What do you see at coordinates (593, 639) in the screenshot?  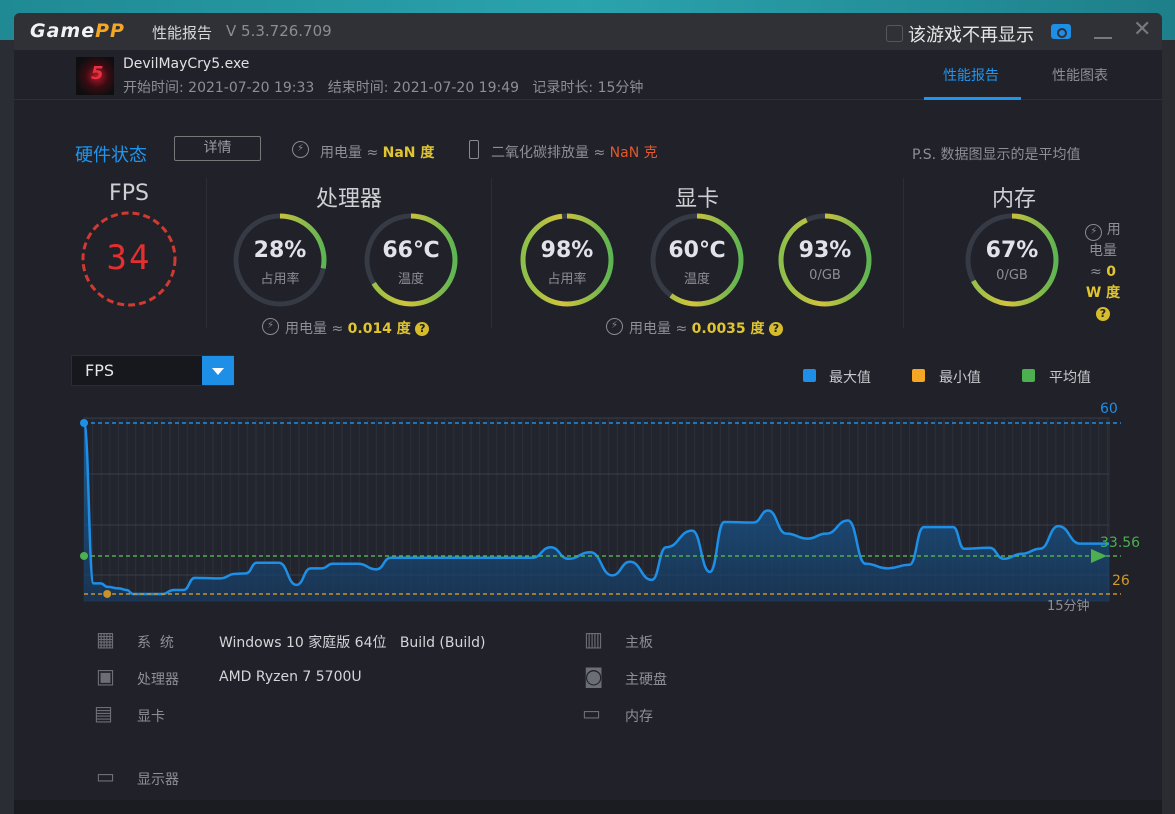 I see `motherboard-icon: ▥` at bounding box center [593, 639].